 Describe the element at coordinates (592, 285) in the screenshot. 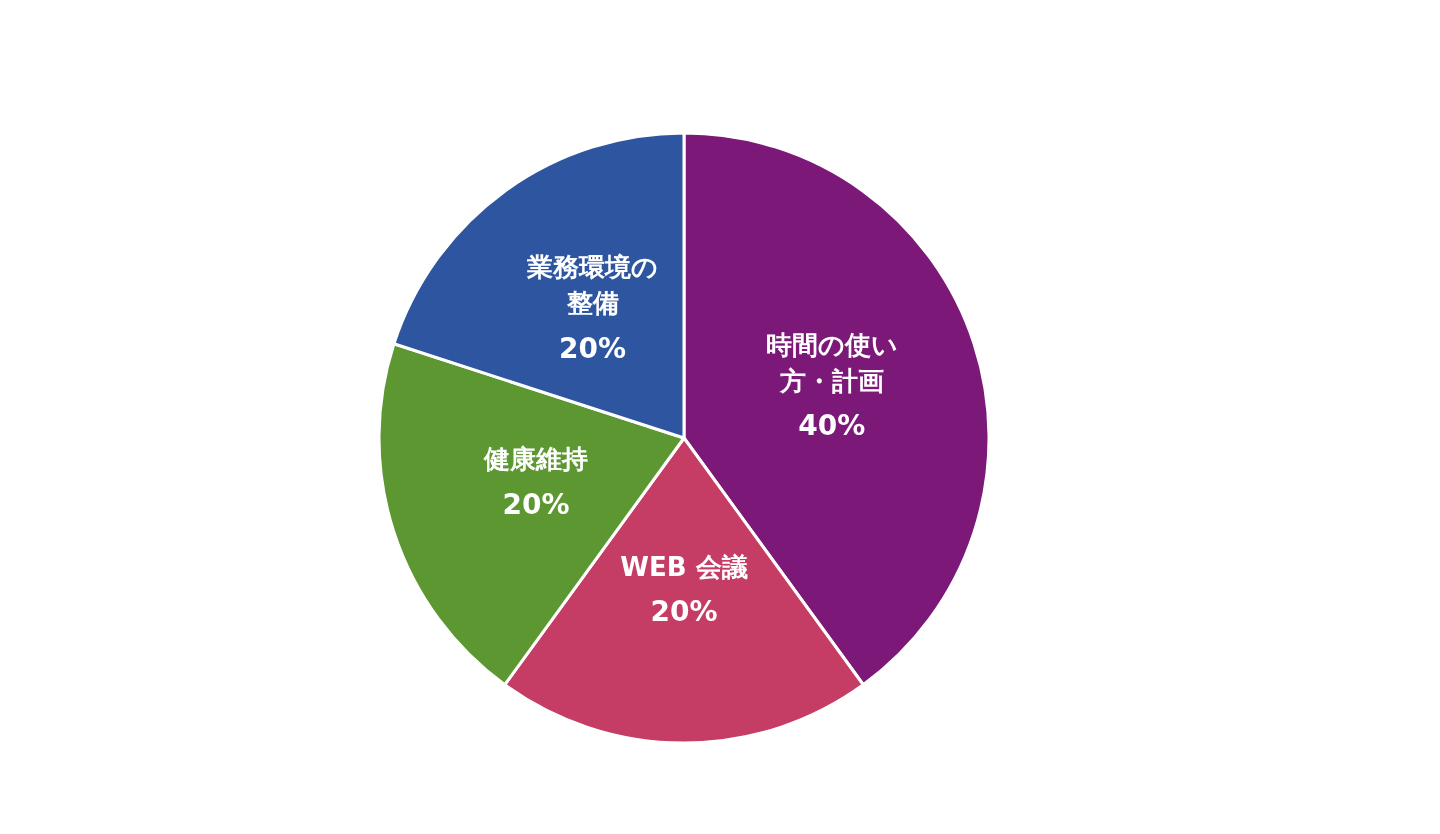

I see `slice-label: 業務環境の整備` at that location.